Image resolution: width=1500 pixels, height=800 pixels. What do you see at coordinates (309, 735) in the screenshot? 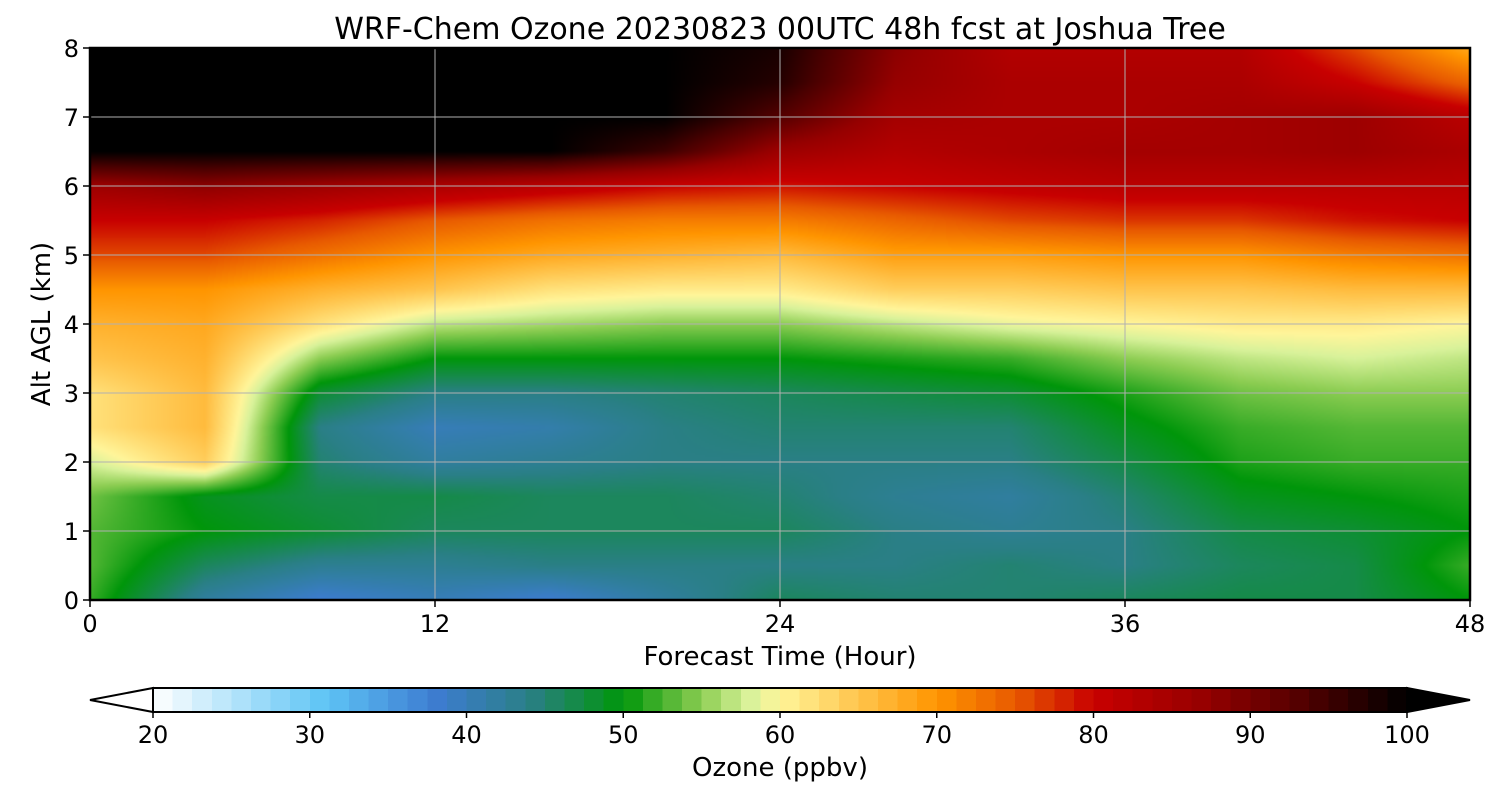
I see `colorbar-tick-label: 30` at bounding box center [309, 735].